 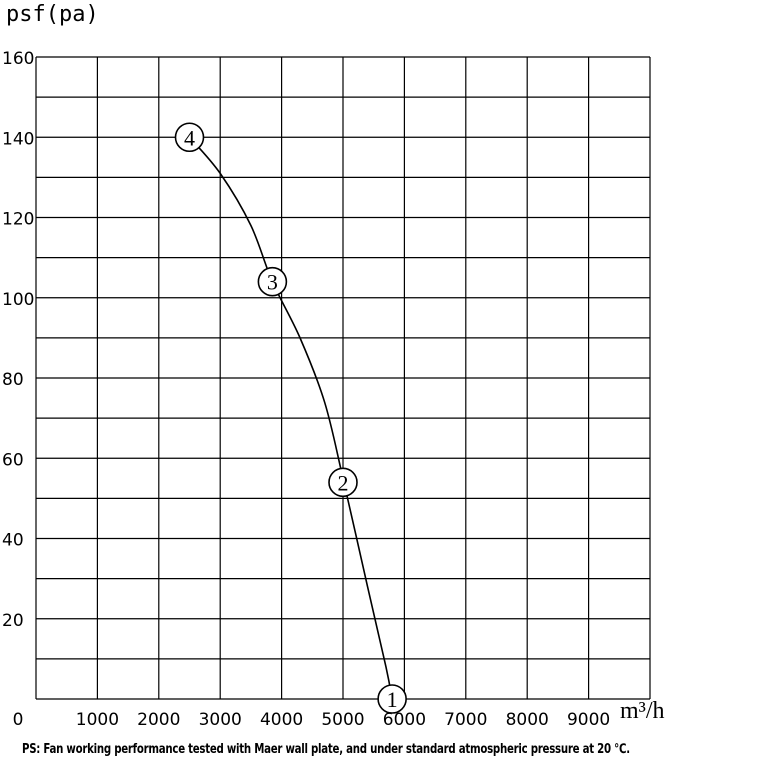 I want to click on marker-label: 1, so click(x=392, y=699).